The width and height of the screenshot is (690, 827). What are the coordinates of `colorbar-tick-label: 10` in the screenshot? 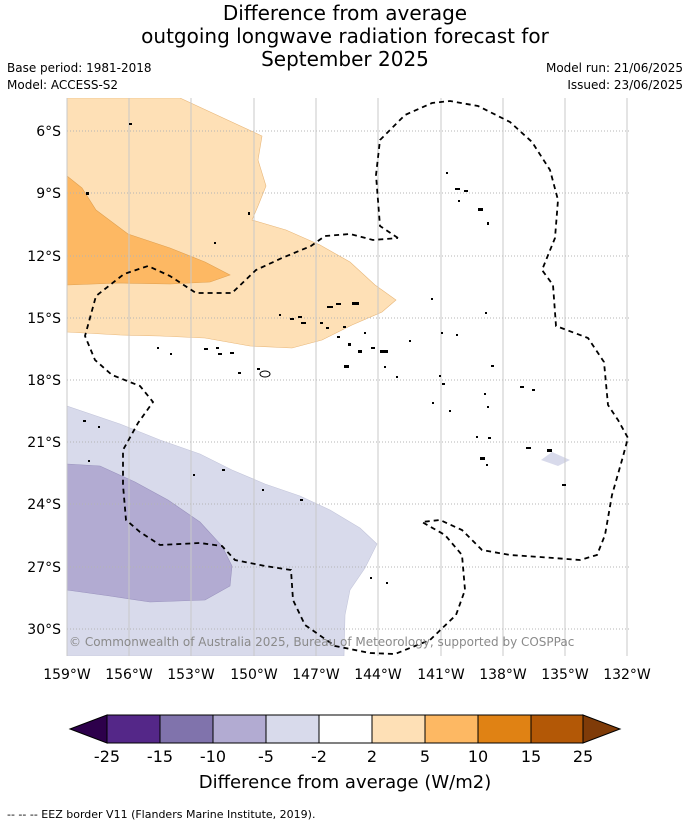 It's located at (478, 756).